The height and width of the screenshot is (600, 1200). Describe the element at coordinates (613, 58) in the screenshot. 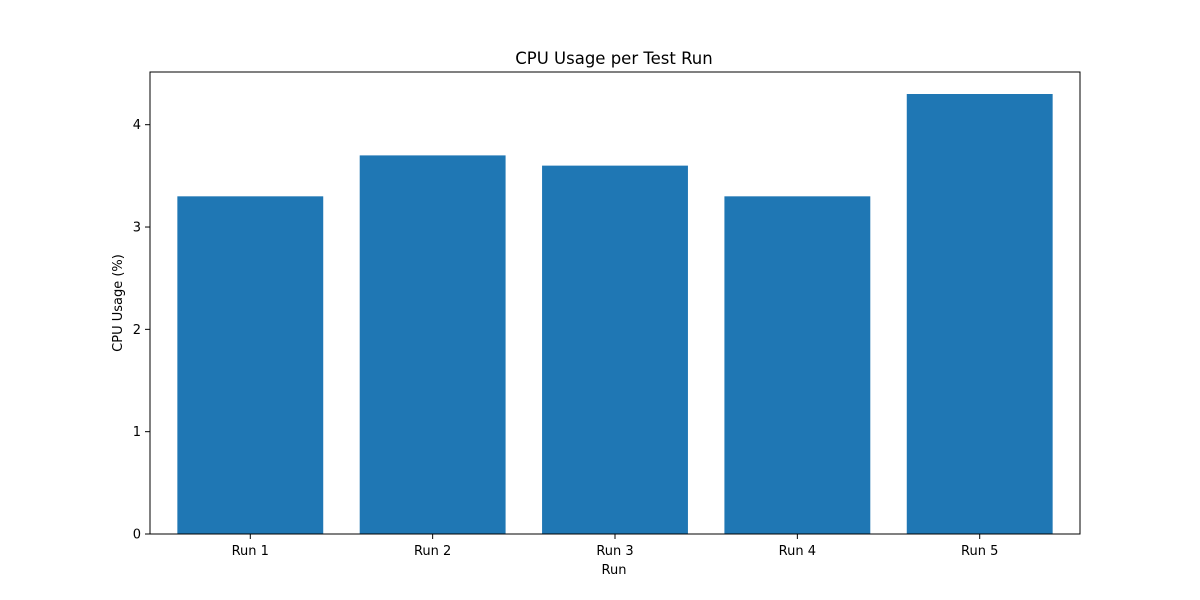

I see `chart-title: CPU Usage per Test Run` at that location.